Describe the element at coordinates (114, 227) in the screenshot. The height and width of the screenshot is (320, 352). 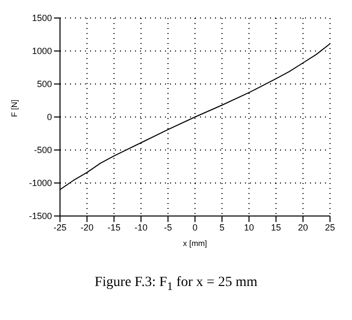
I see `x-tick-label: -15` at that location.